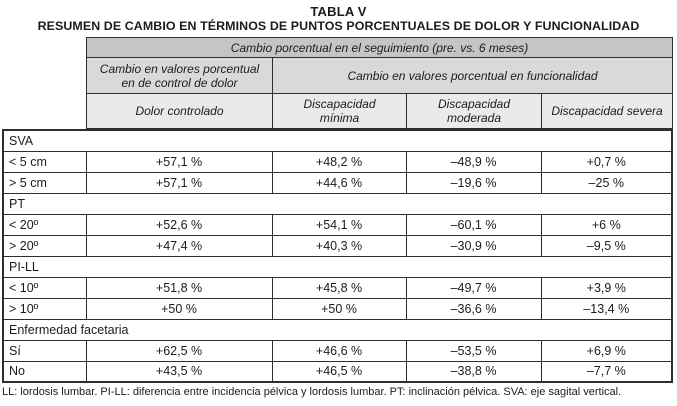  I want to click on value-cell: –13,4 %, so click(606, 308).